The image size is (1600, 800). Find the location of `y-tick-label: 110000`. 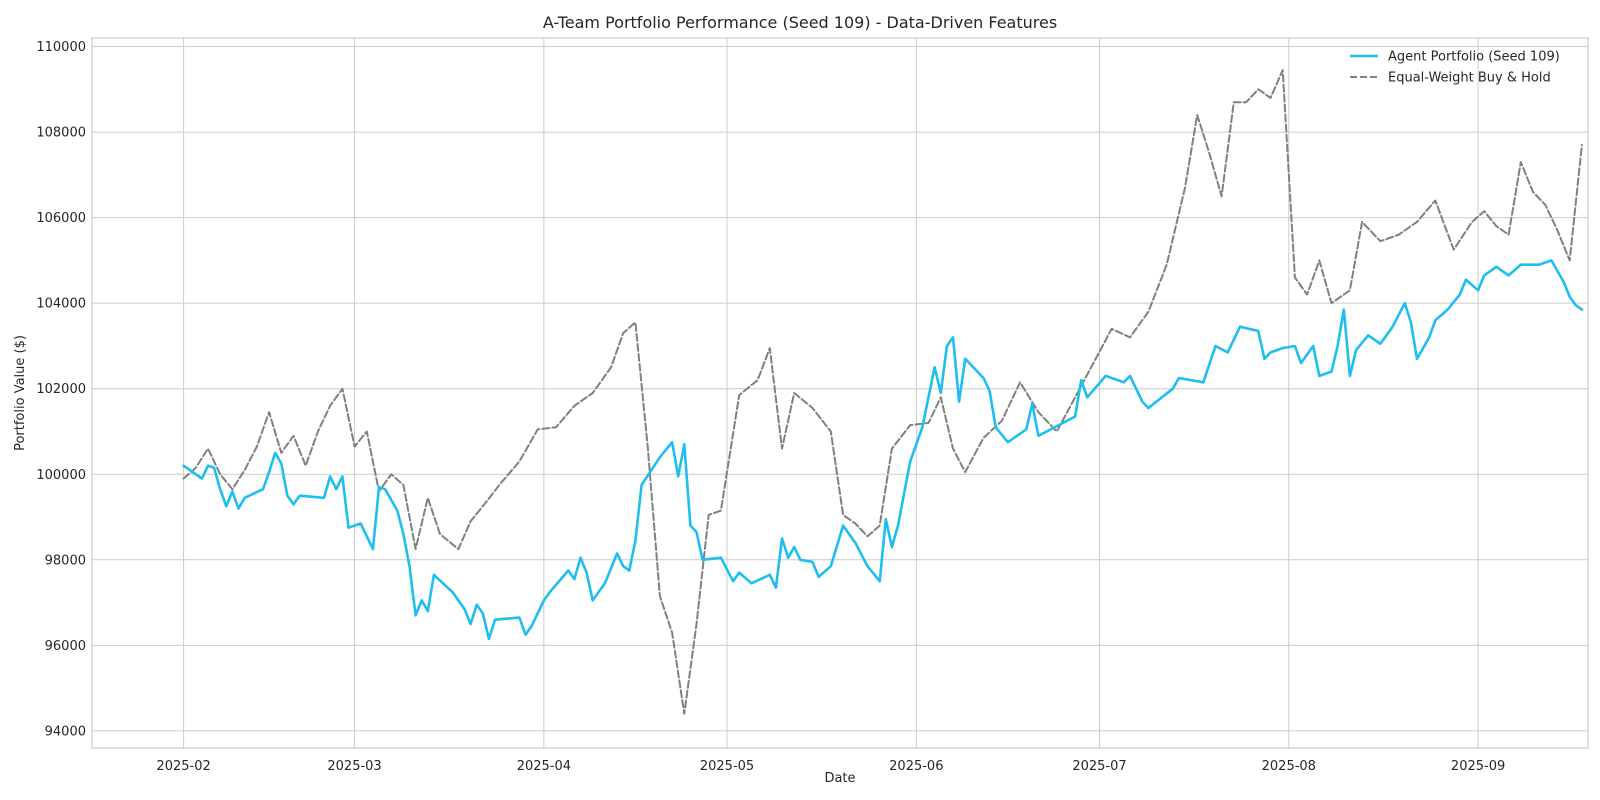

y-tick-label: 110000 is located at coordinates (61, 47).